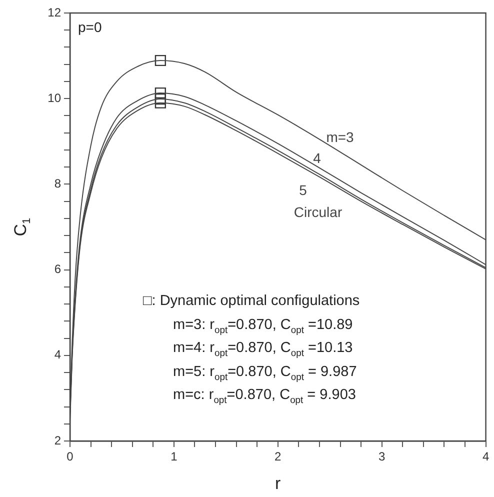 The image size is (494, 497). Describe the element at coordinates (303, 190) in the screenshot. I see `series-label: 5` at that location.